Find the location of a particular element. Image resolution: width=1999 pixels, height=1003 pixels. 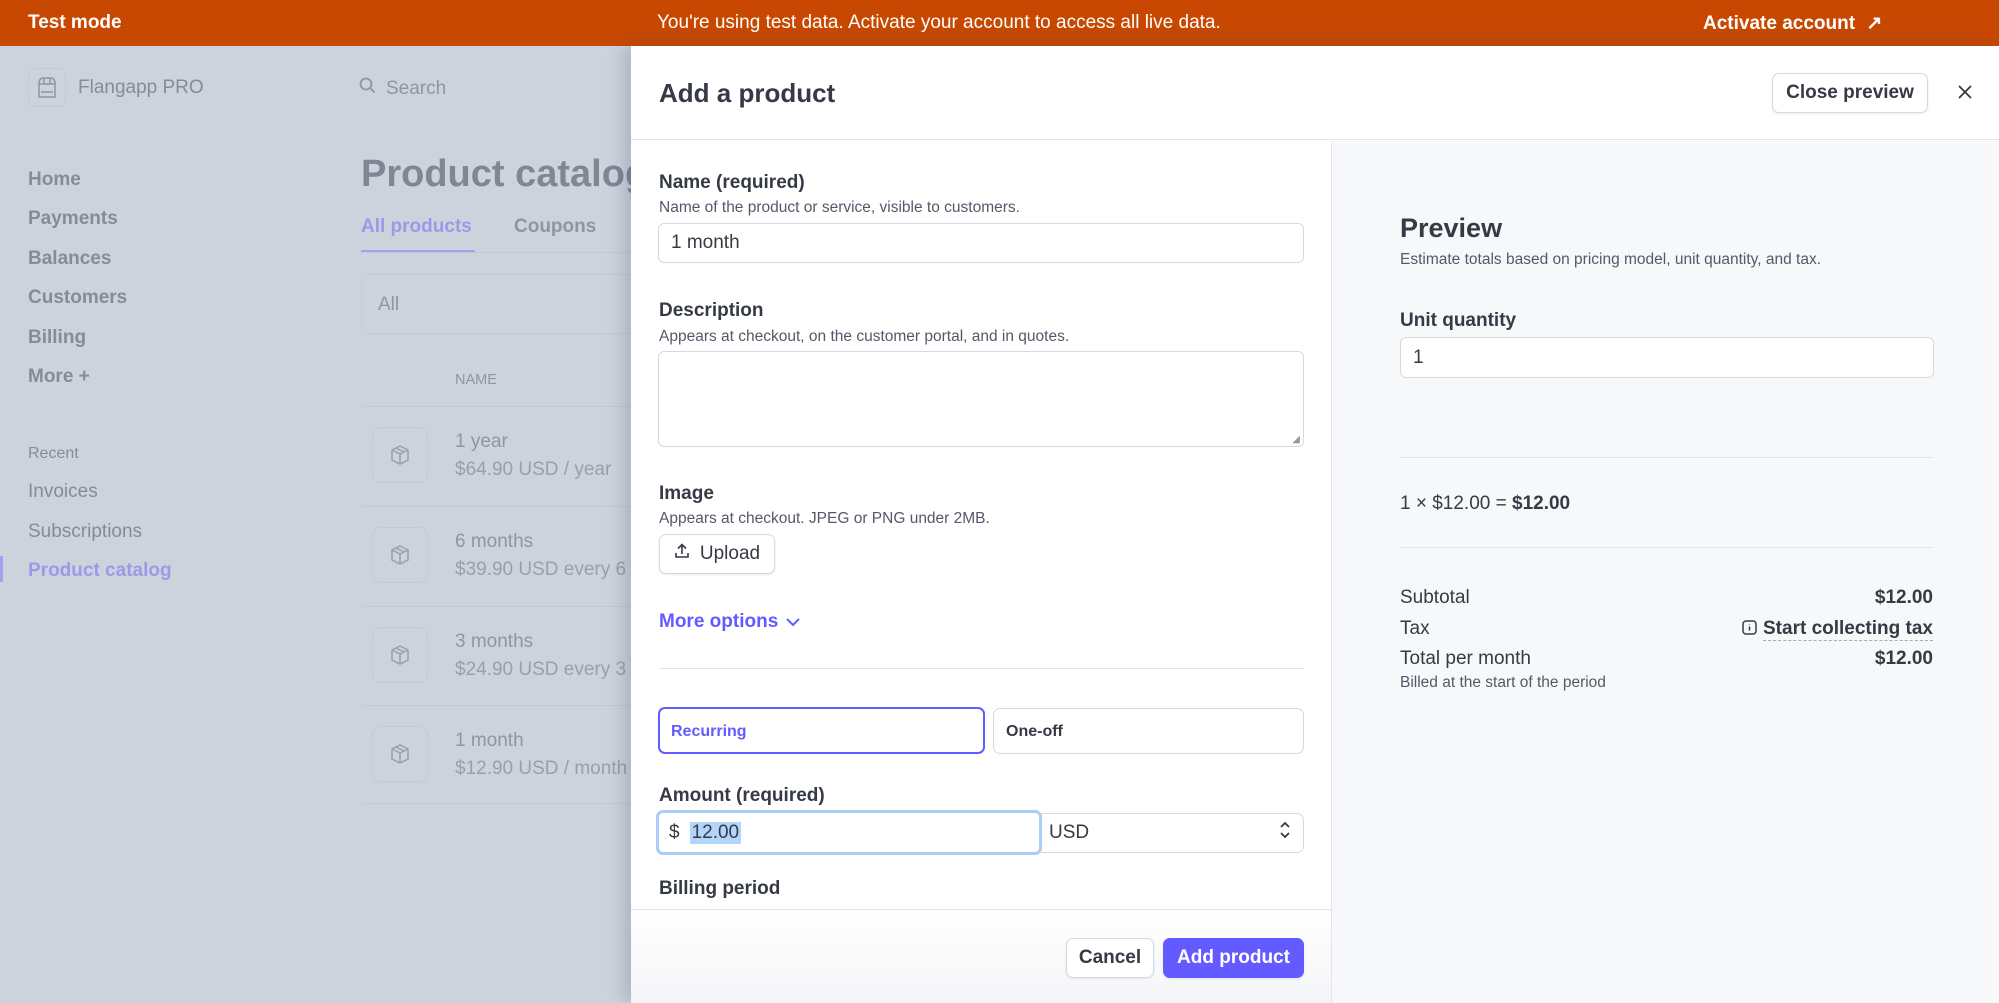

tab-all-products: All products is located at coordinates (416, 226).